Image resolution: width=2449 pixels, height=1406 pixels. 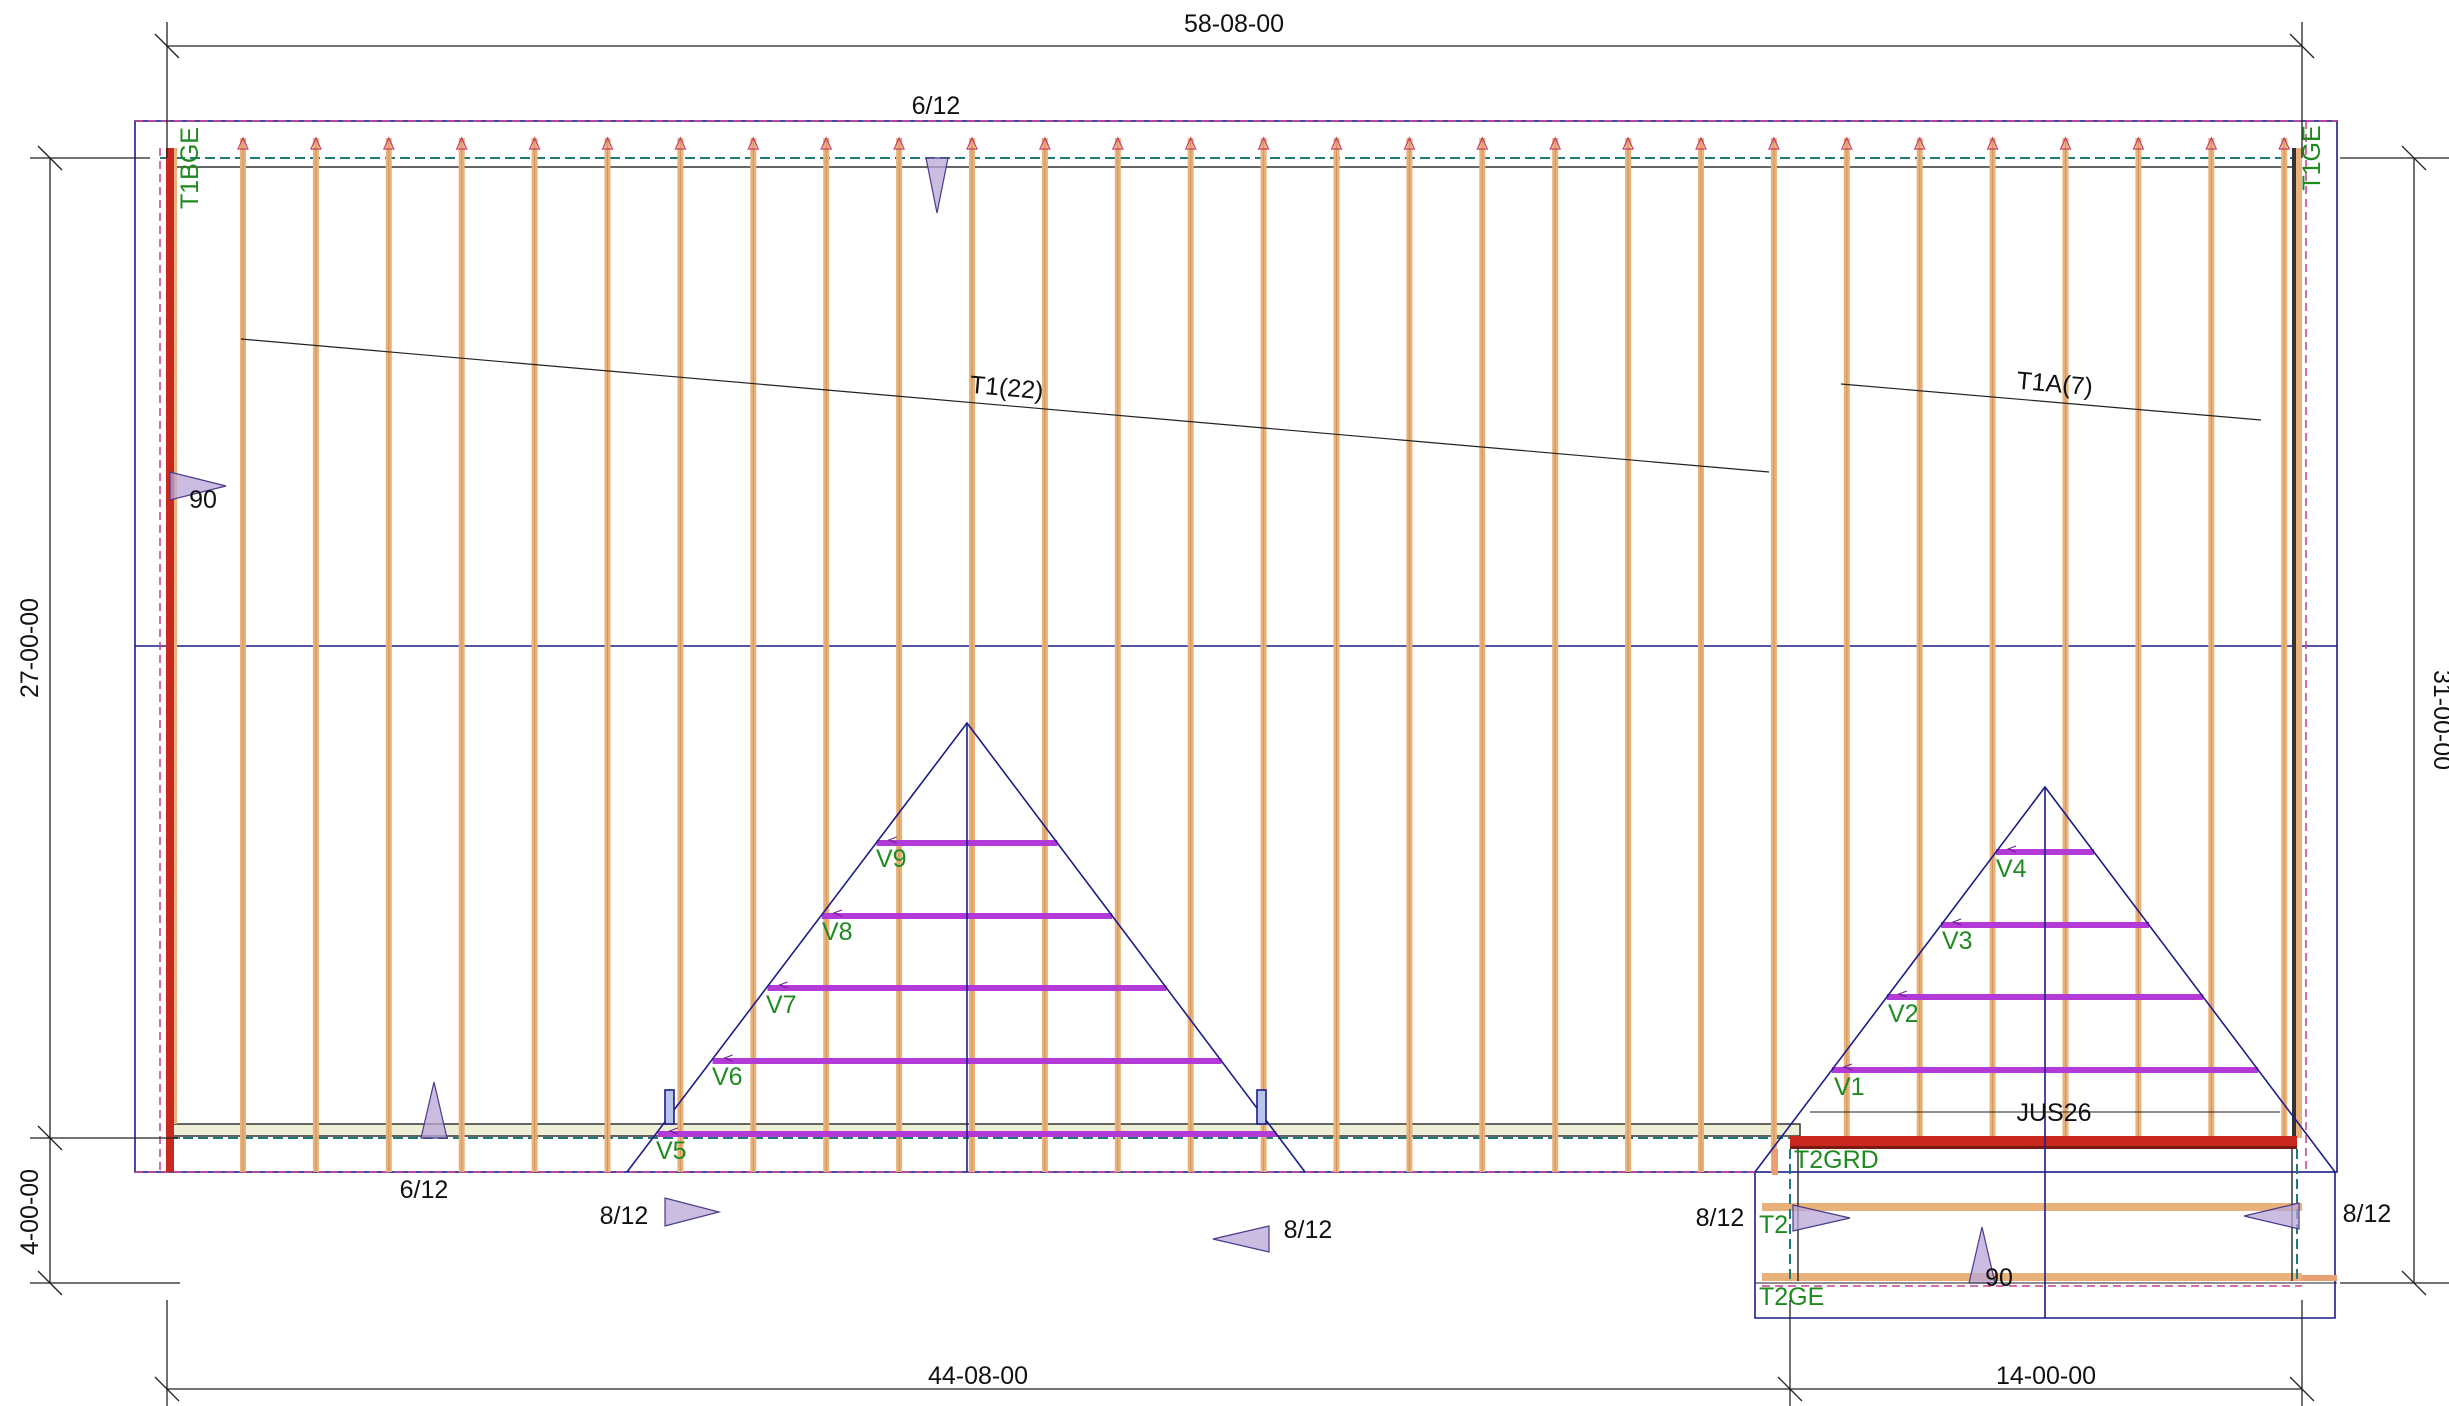 What do you see at coordinates (936, 106) in the screenshot?
I see `pitch-top: 6/12` at bounding box center [936, 106].